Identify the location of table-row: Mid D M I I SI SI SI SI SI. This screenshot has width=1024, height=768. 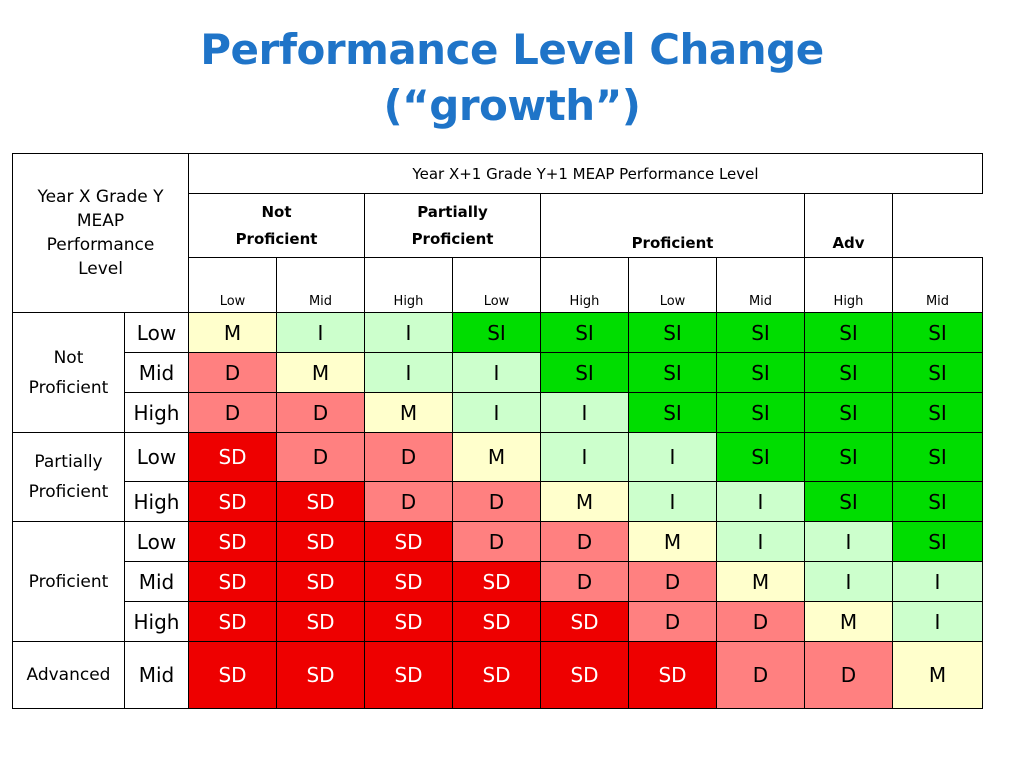
(498, 372).